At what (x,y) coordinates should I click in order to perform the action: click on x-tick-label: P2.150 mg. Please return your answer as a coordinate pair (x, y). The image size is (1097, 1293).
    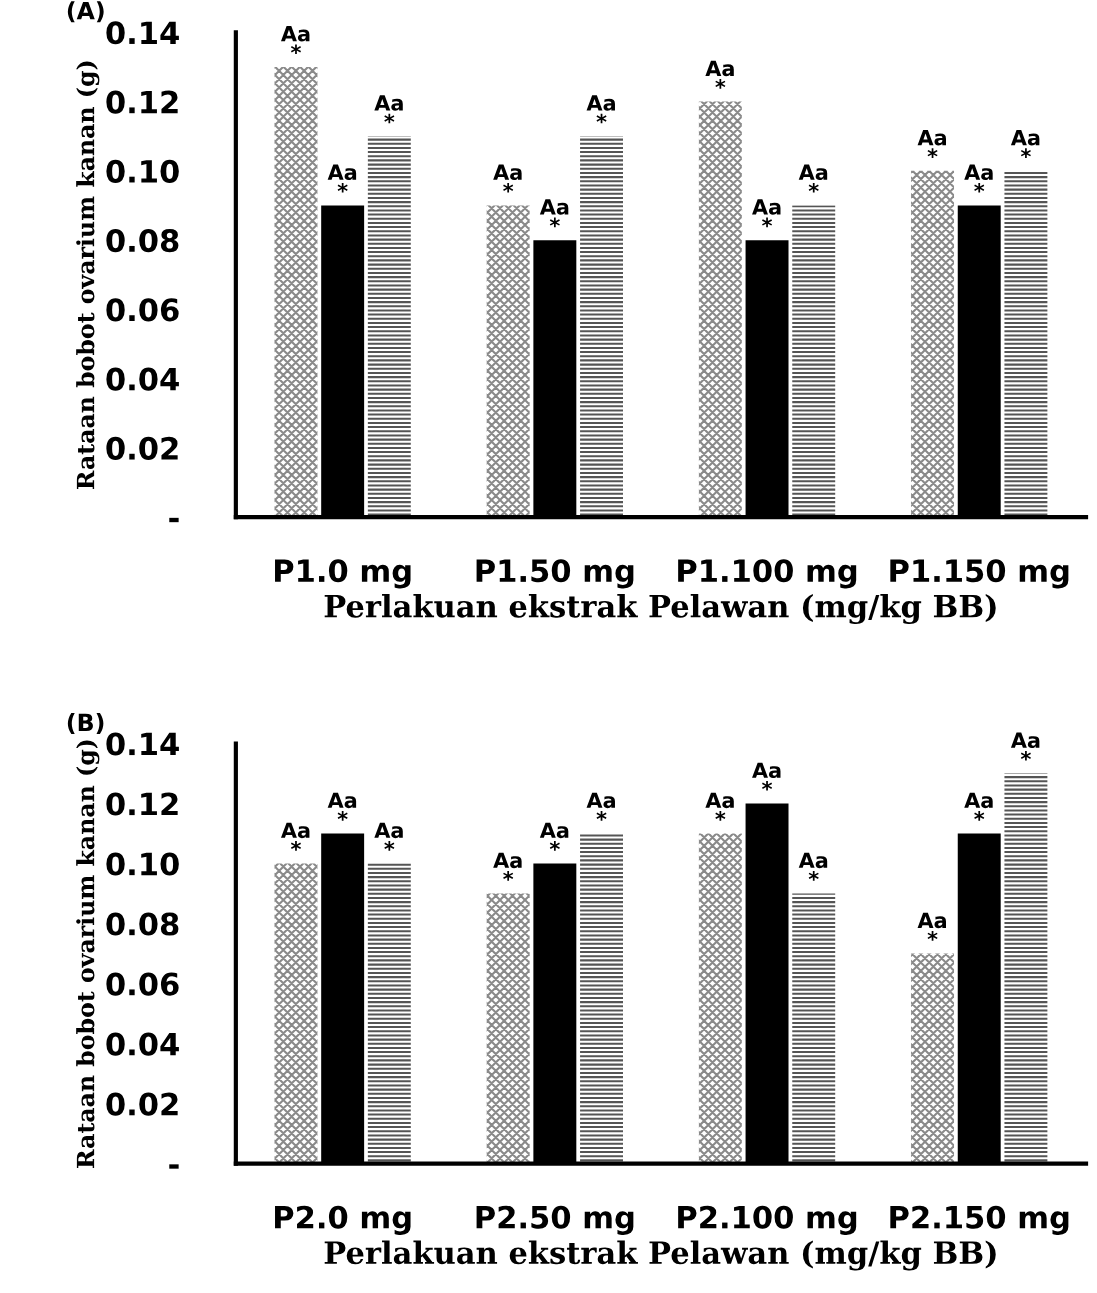
    Looking at the image, I should click on (979, 1220).